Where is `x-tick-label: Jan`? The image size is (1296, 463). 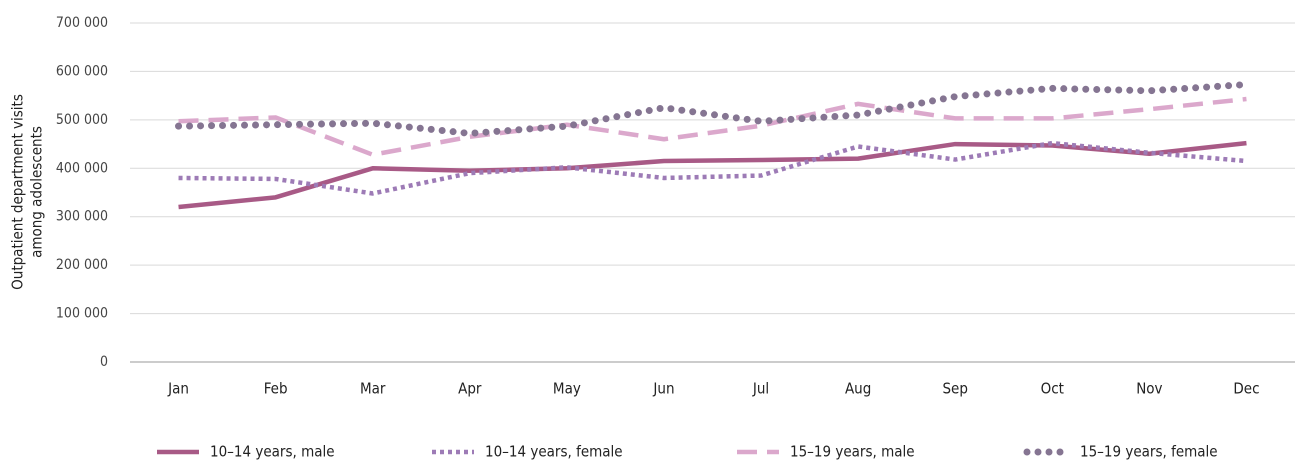 x-tick-label: Jan is located at coordinates (178, 389).